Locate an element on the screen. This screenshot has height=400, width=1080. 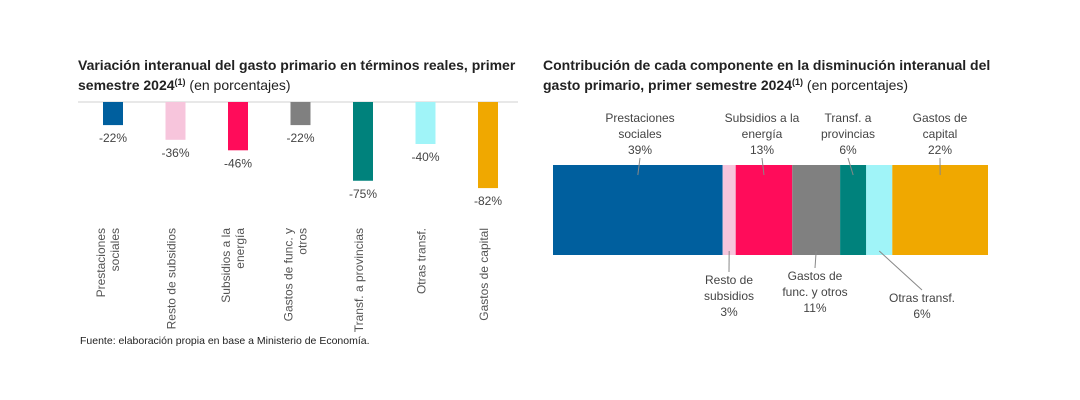
category-label-prestaciones-sociales: Prestacionessociales is located at coordinates (108, 262).